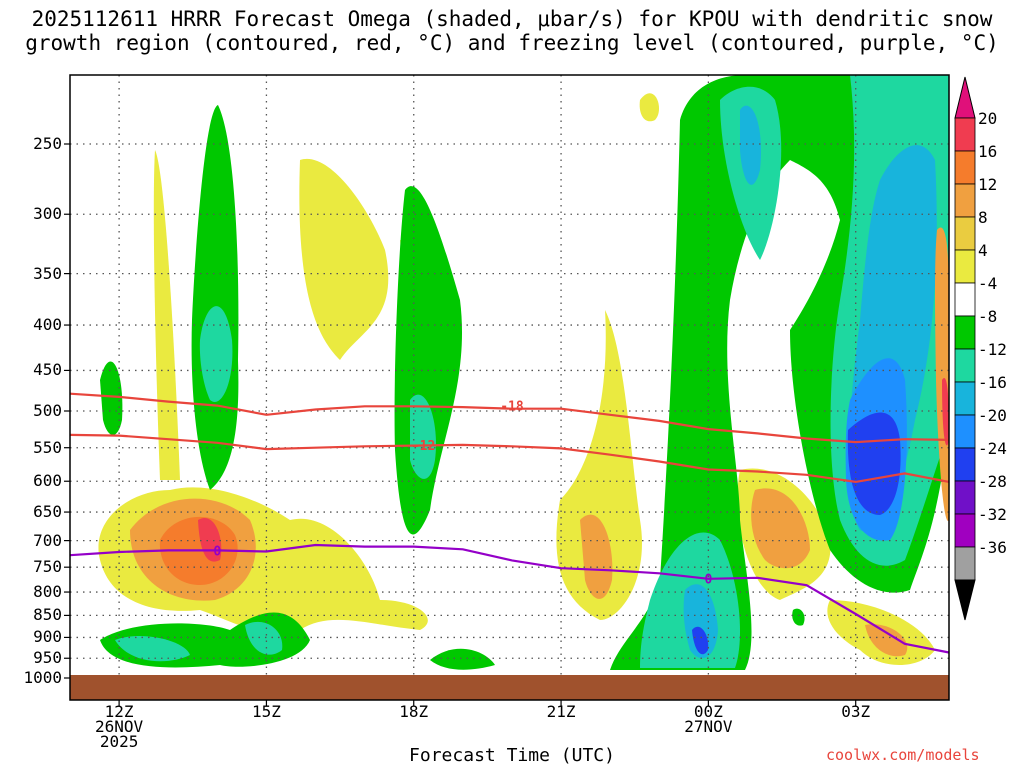  Describe the element at coordinates (47, 637) in the screenshot. I see `y-tick-label: 900` at that location.